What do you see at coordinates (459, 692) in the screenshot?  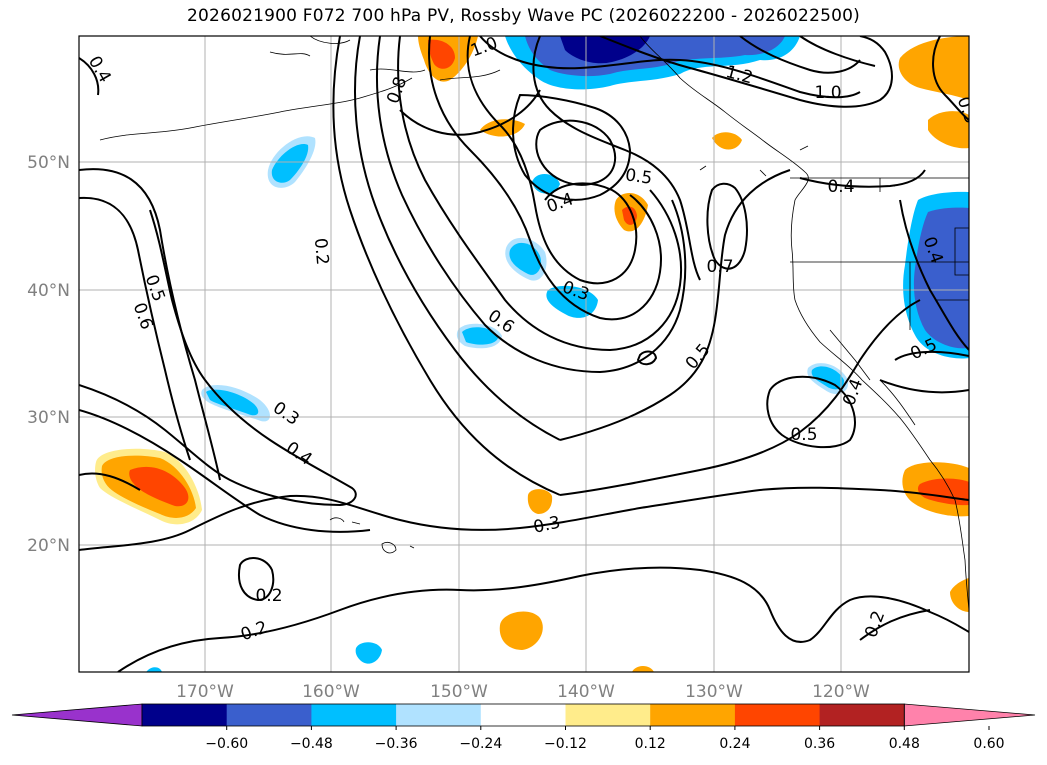 I see `lon-label: 150°W` at bounding box center [459, 692].